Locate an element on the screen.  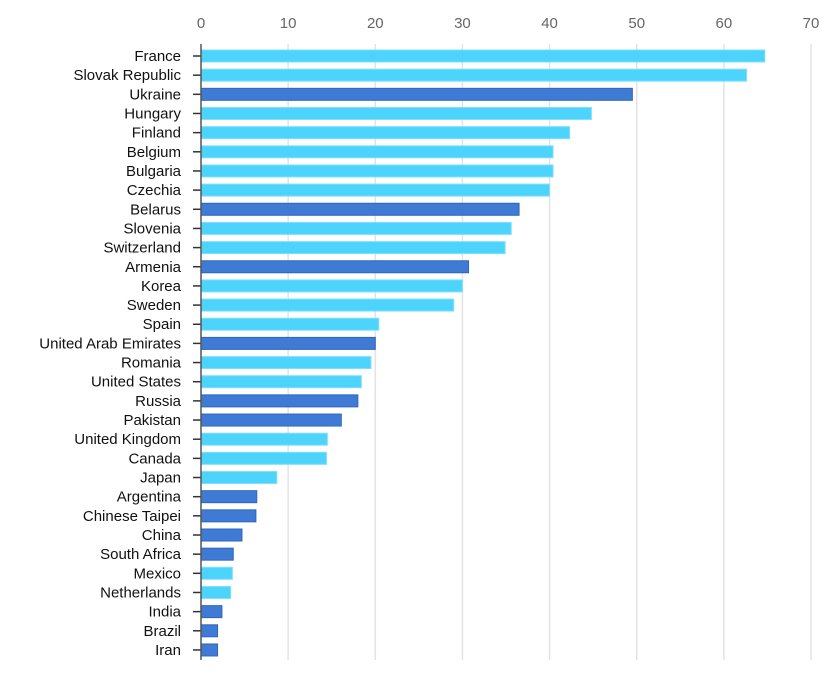
category-label: Belgium is located at coordinates (154, 152).